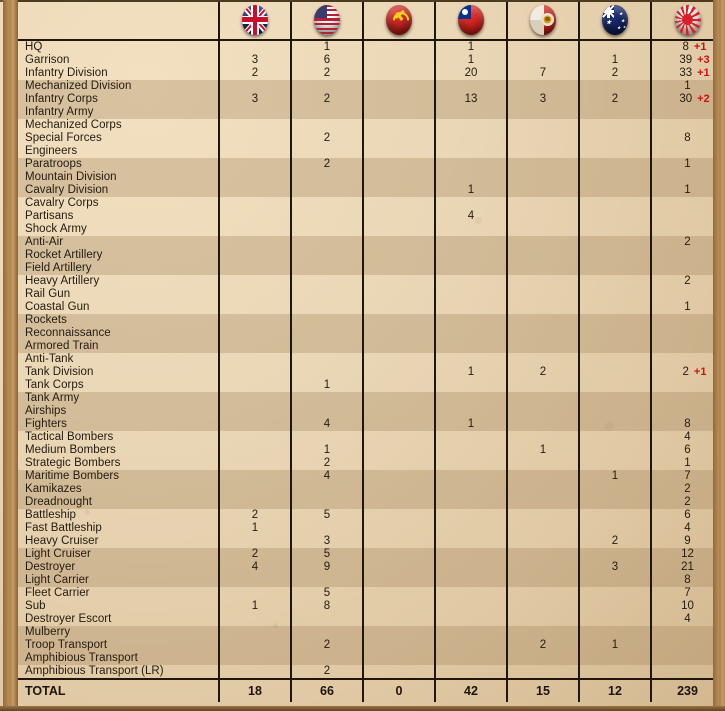  Describe the element at coordinates (368, 177) in the screenshot. I see `table-row: Mountain Division` at that location.